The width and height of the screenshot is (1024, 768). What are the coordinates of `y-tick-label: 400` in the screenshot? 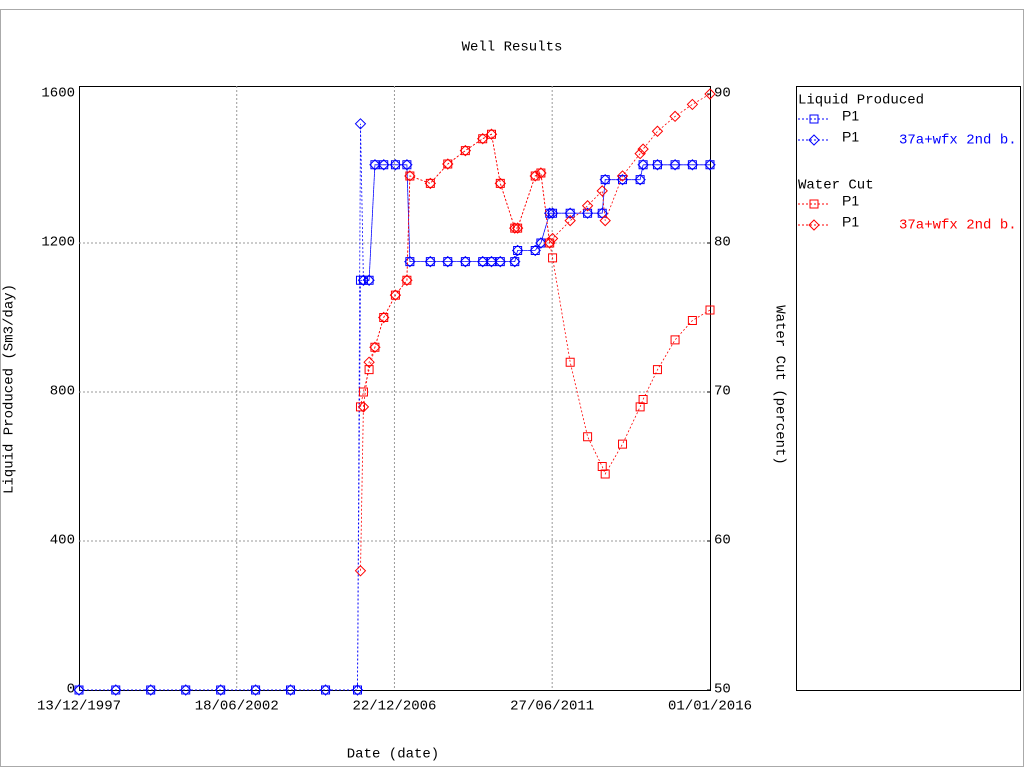 It's located at (62, 541).